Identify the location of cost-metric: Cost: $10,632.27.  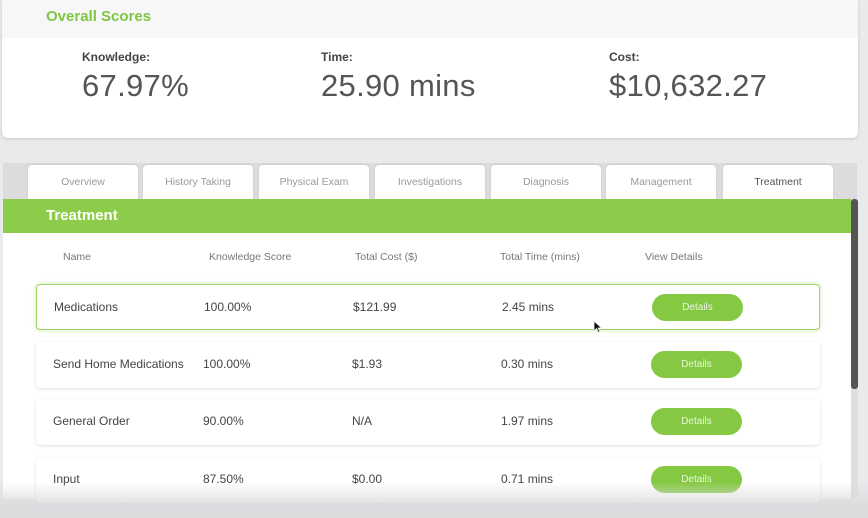
(688, 77).